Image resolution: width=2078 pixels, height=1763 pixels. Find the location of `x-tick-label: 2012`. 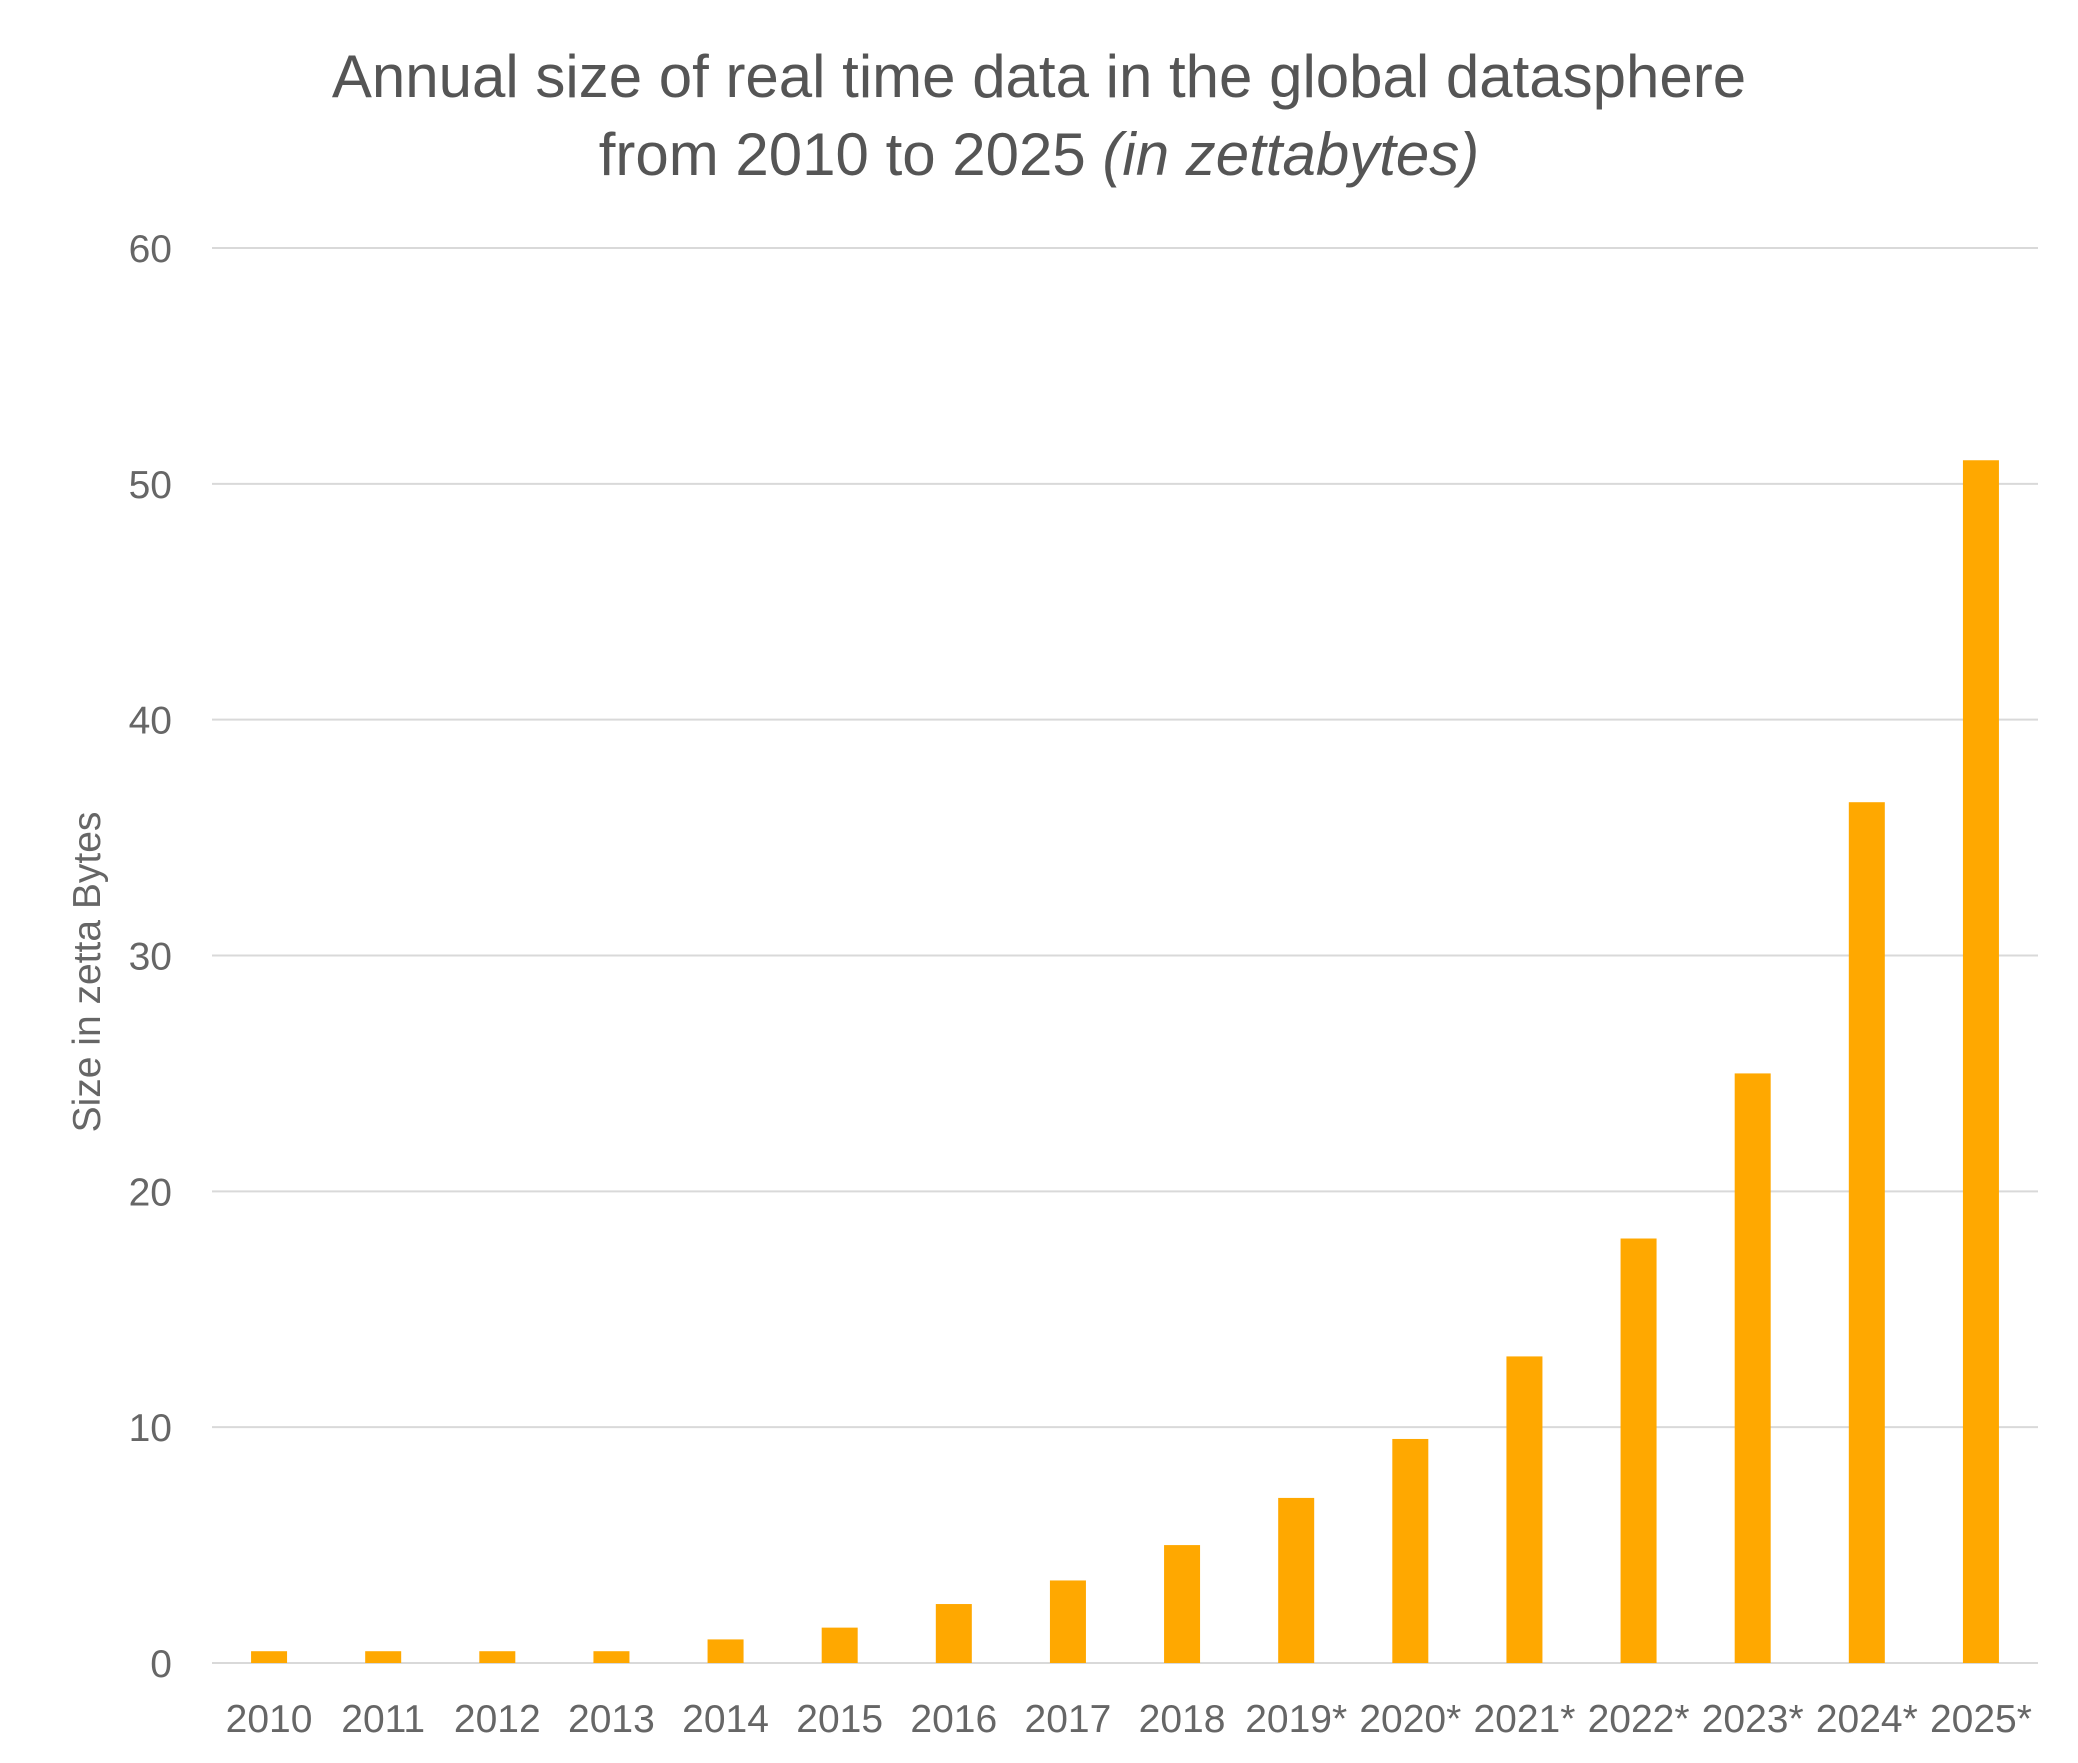

x-tick-label: 2012 is located at coordinates (497, 1719).